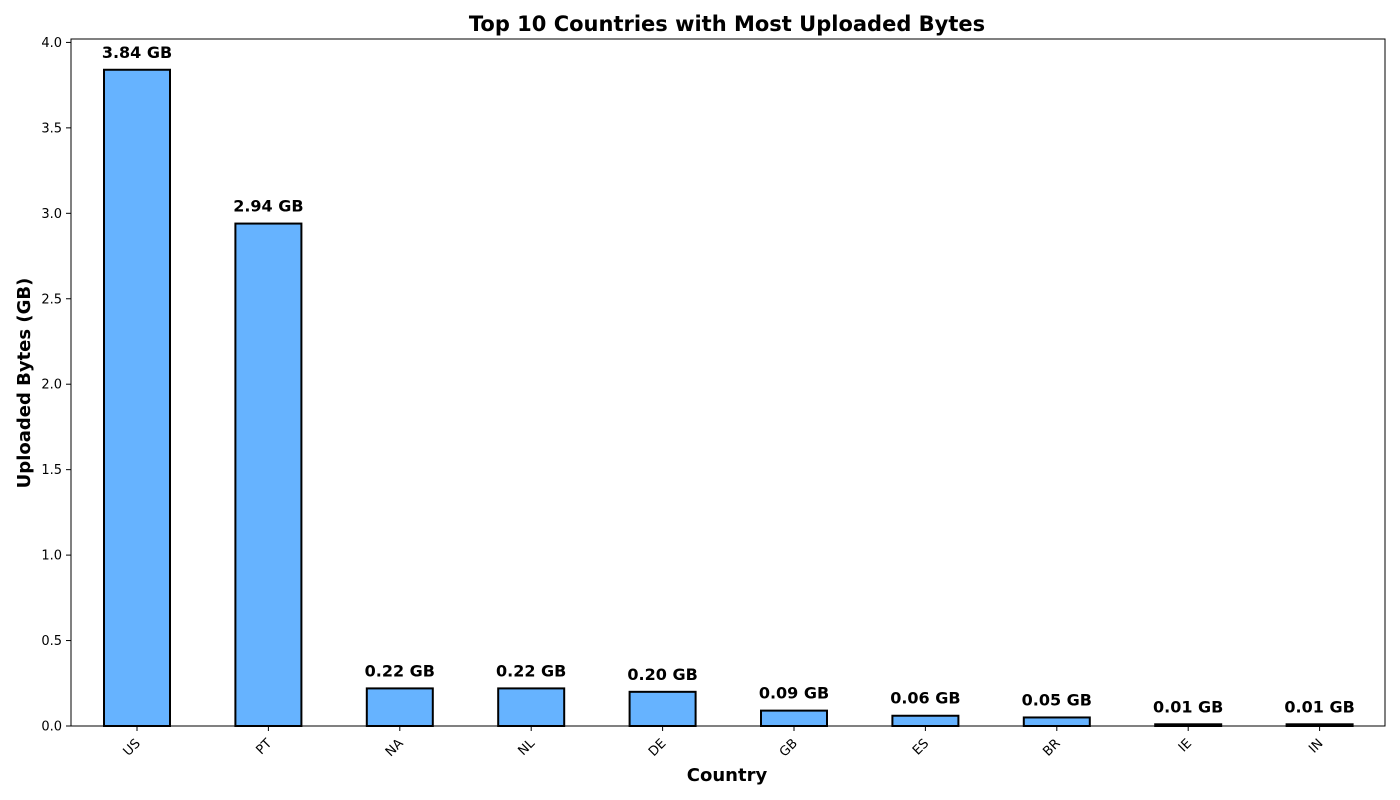  Describe the element at coordinates (925, 698) in the screenshot. I see `bar-value-label: 0.06 GB` at that location.